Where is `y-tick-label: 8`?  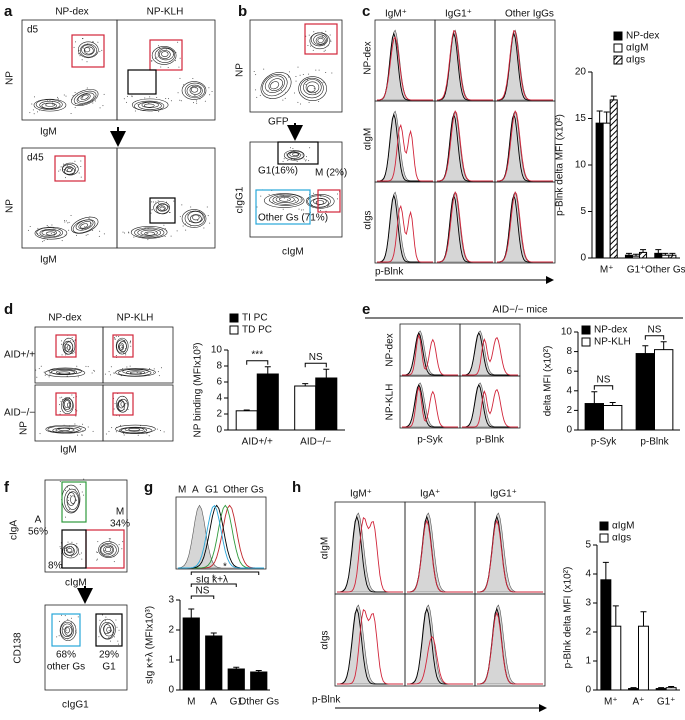
y-tick-label: 8 is located at coordinates (569, 351).